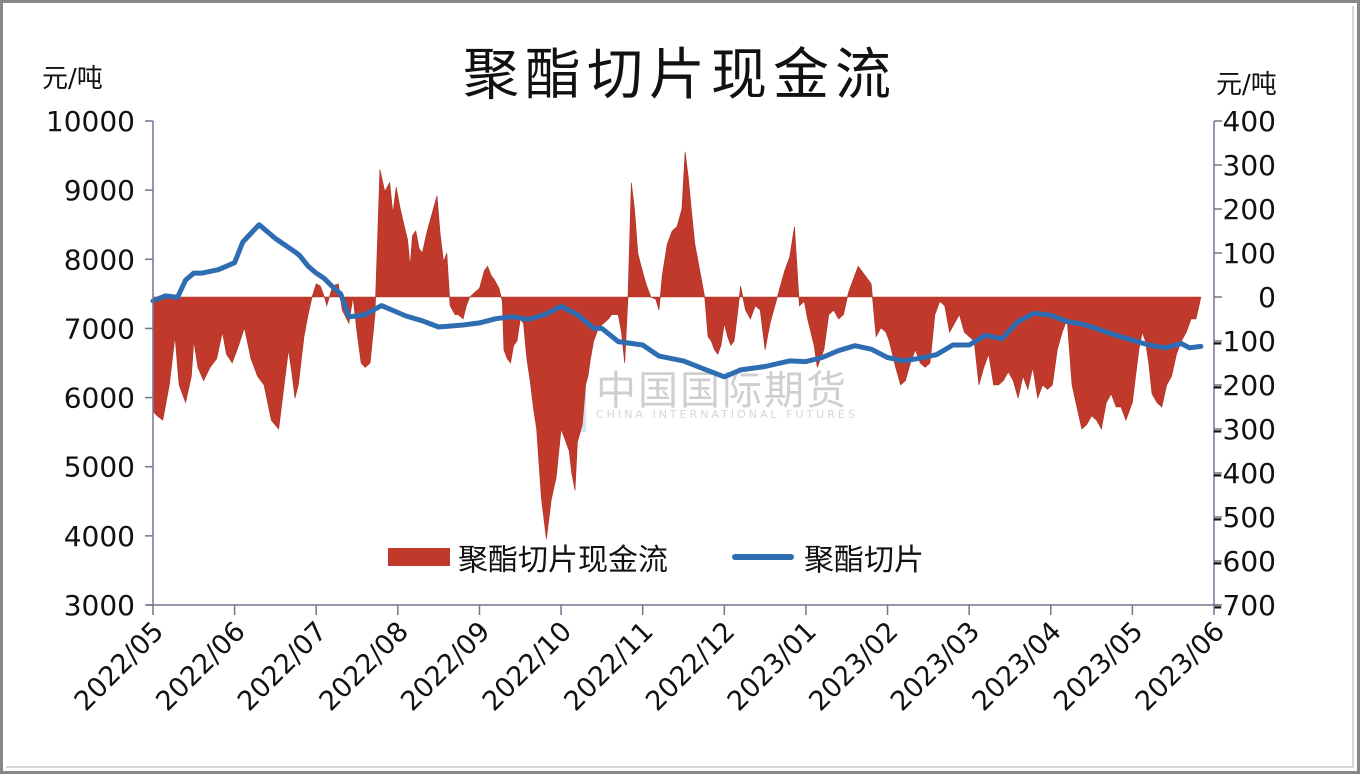 This screenshot has height=774, width=1360. Describe the element at coordinates (119, 666) in the screenshot. I see `x-axis-tick-label: 2022/05` at that location.